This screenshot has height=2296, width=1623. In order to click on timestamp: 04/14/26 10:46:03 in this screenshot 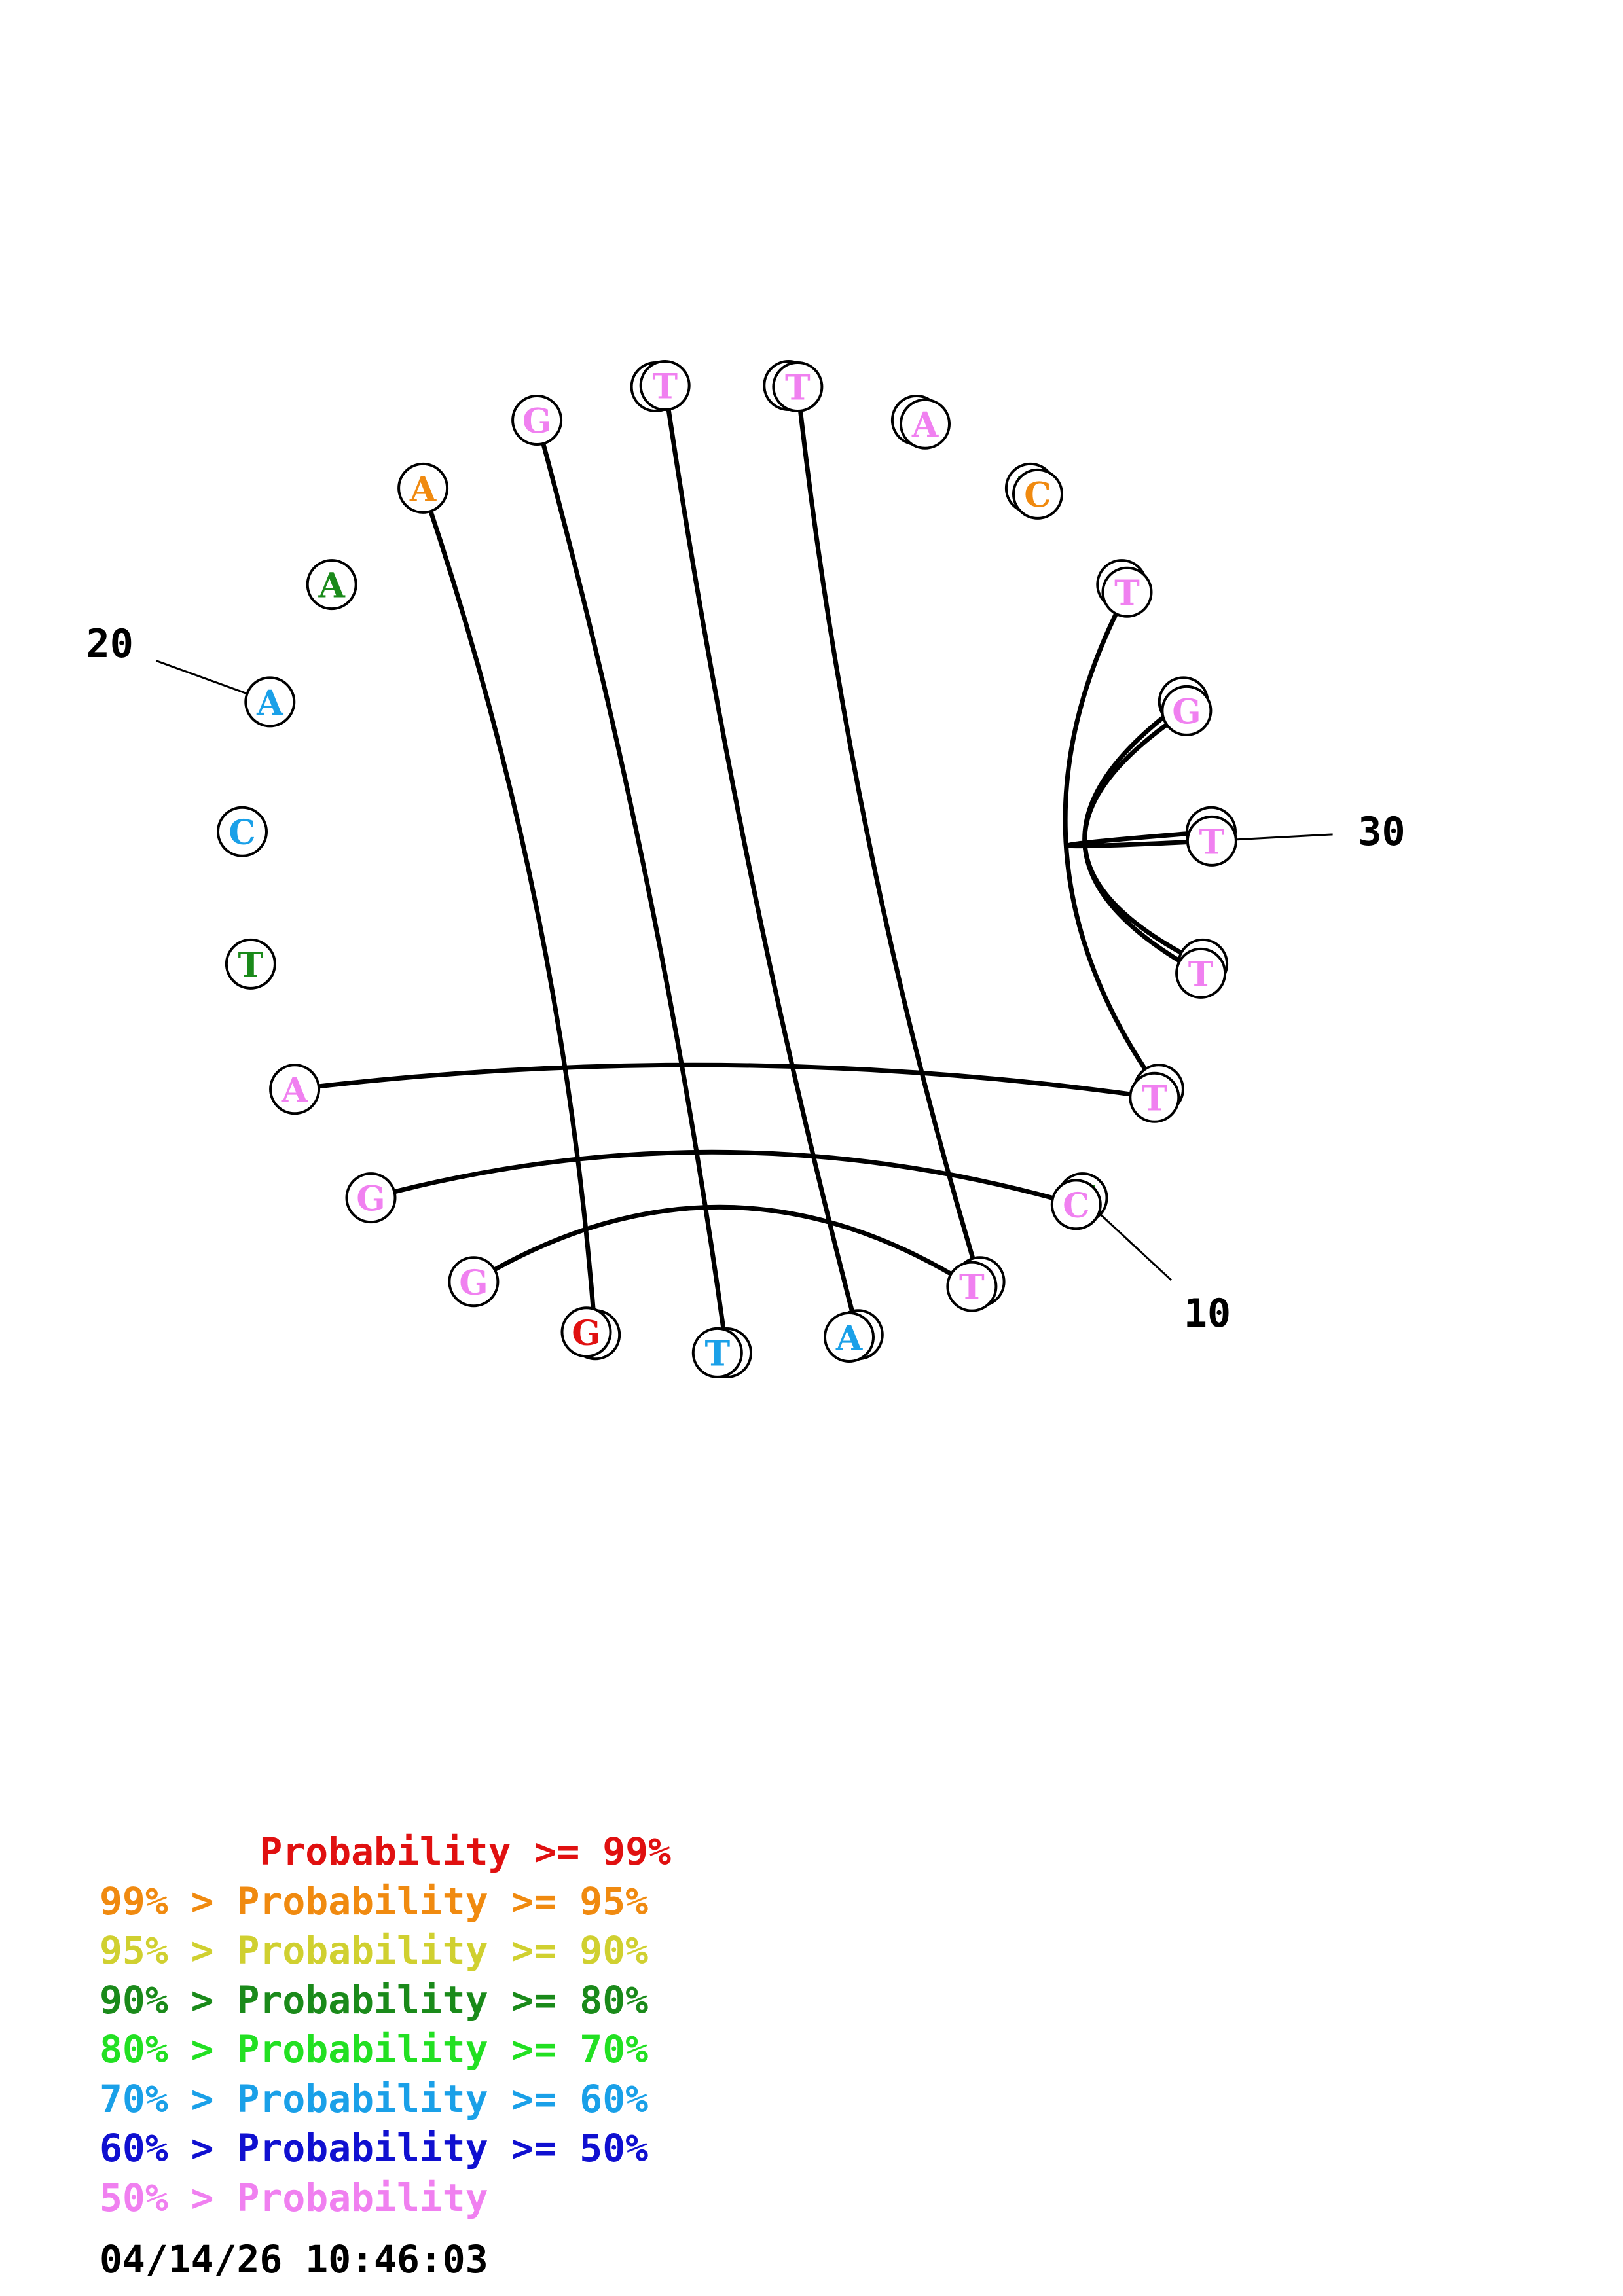, I will do `click(294, 2259)`.